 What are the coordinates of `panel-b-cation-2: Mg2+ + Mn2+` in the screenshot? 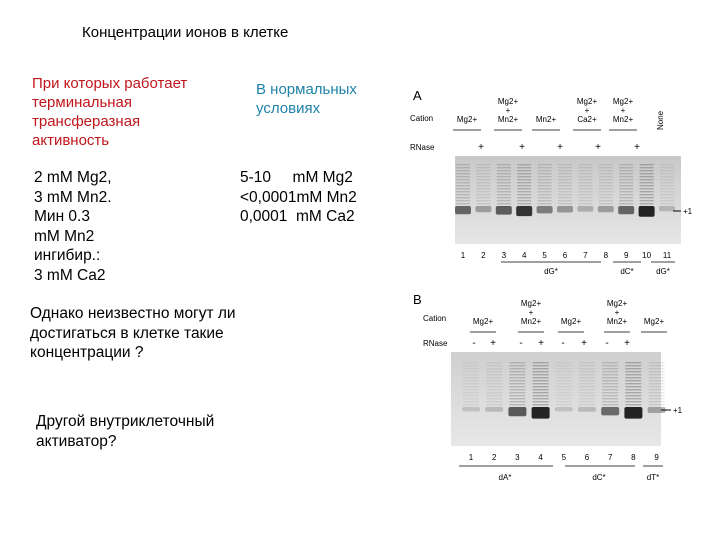 It's located at (531, 312).